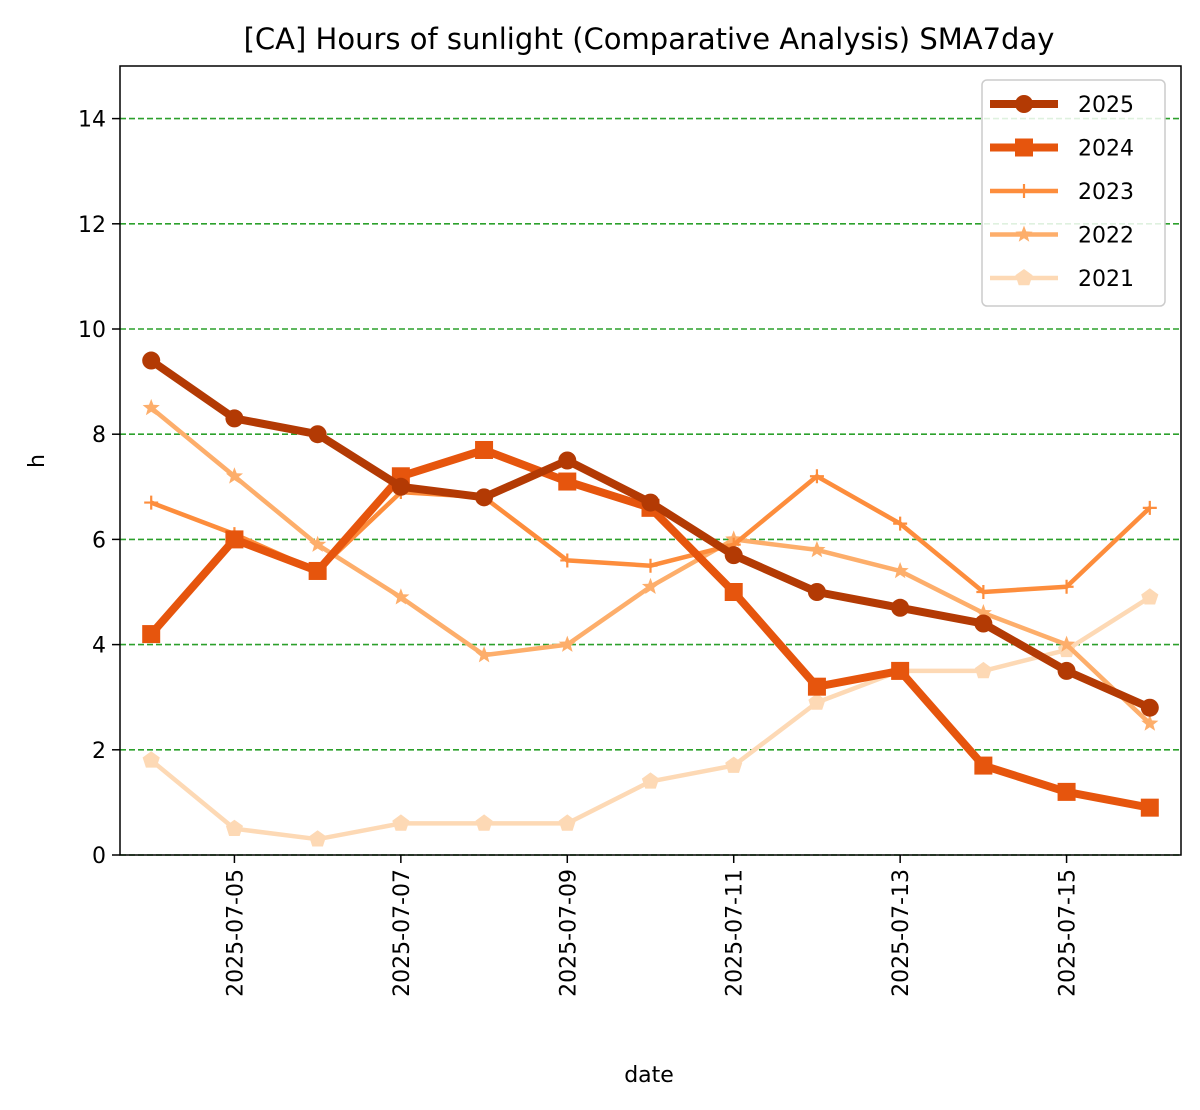  I want to click on y-tick-label: 2, so click(99, 751).